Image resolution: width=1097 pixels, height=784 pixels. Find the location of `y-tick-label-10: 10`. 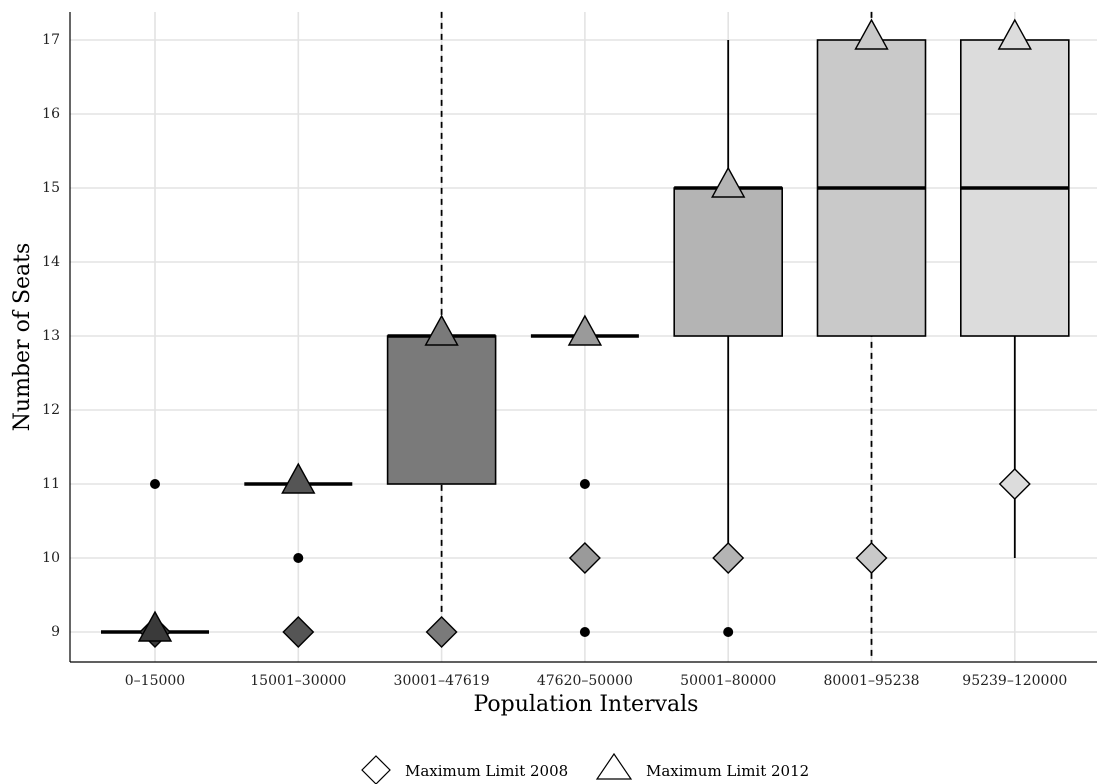

y-tick-label-10: 10 is located at coordinates (51, 558).